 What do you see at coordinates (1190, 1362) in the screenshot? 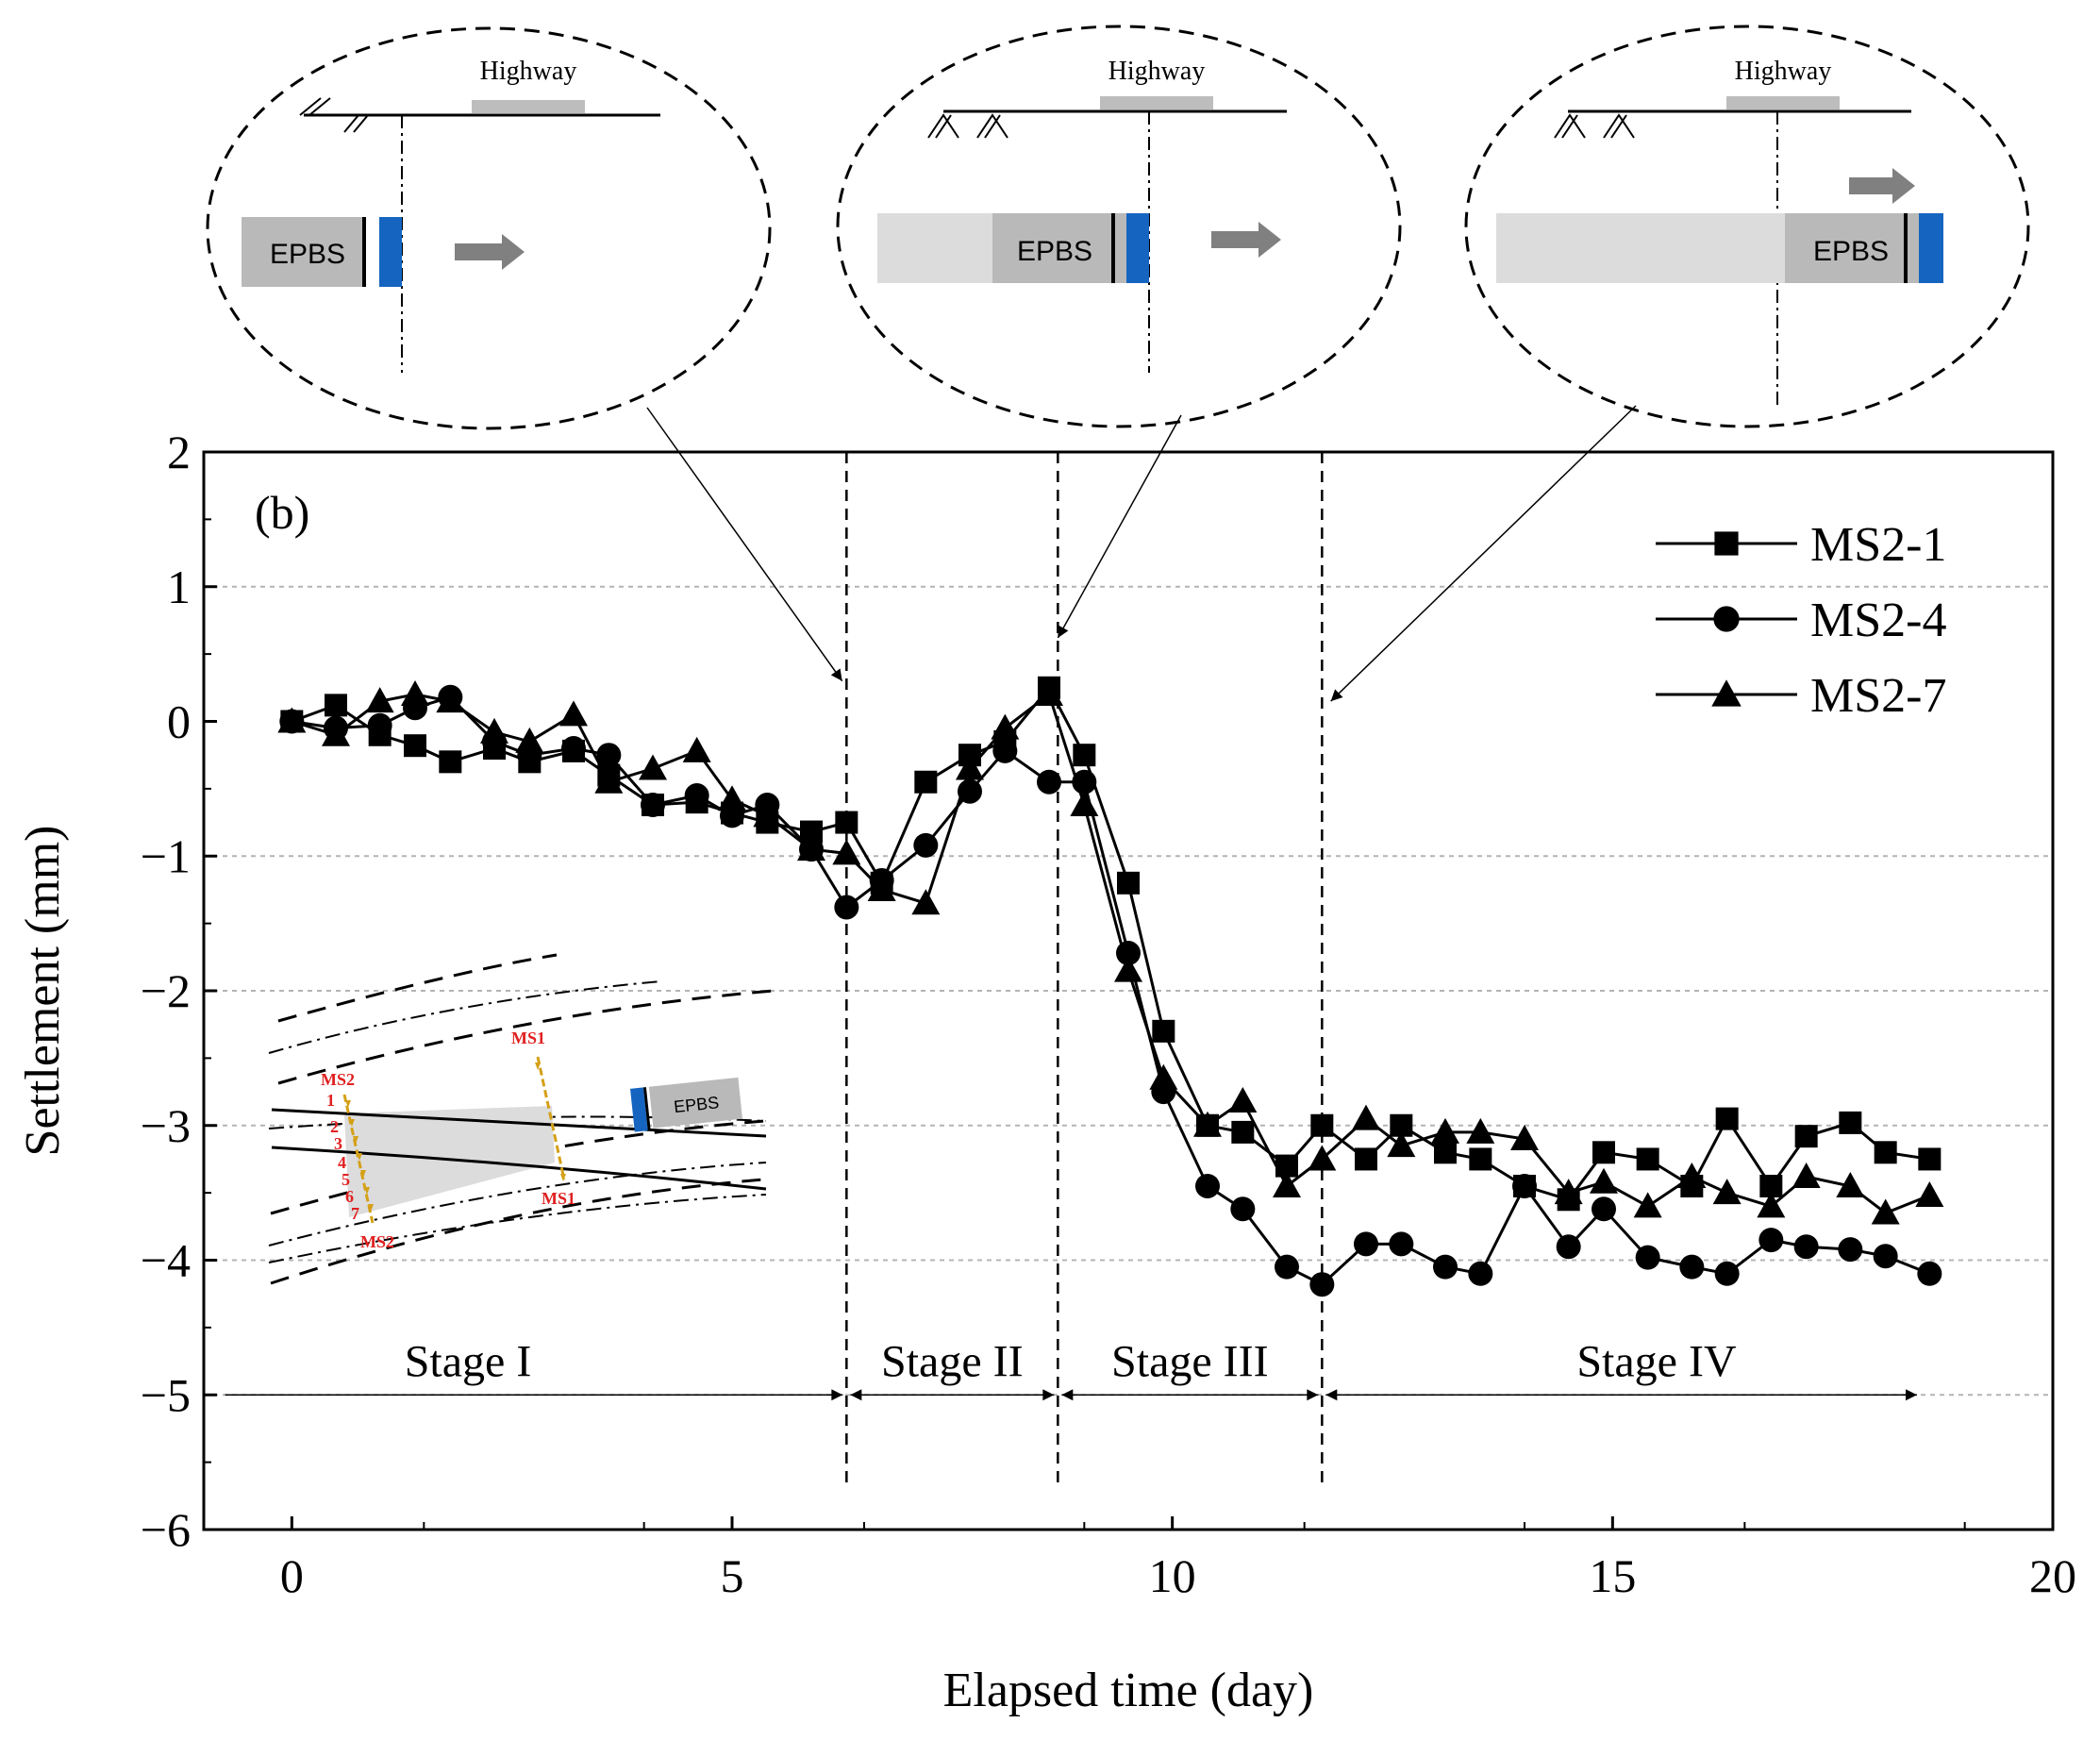
I see `stage-label: Stage III` at bounding box center [1190, 1362].